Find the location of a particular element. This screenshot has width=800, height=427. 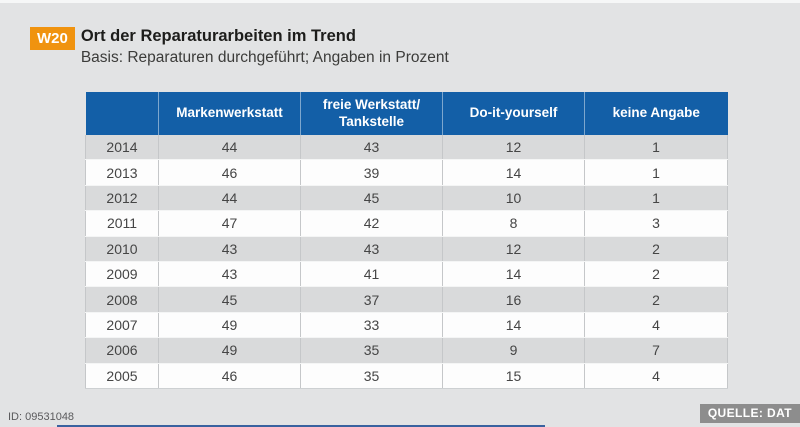

bottom-divider is located at coordinates (301, 426).